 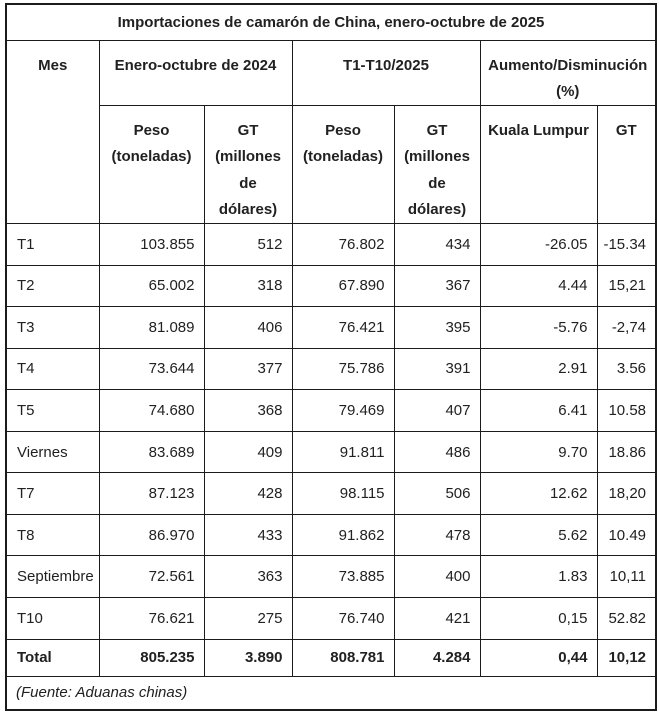 I want to click on column-header-mes: Mes, so click(x=52, y=131).